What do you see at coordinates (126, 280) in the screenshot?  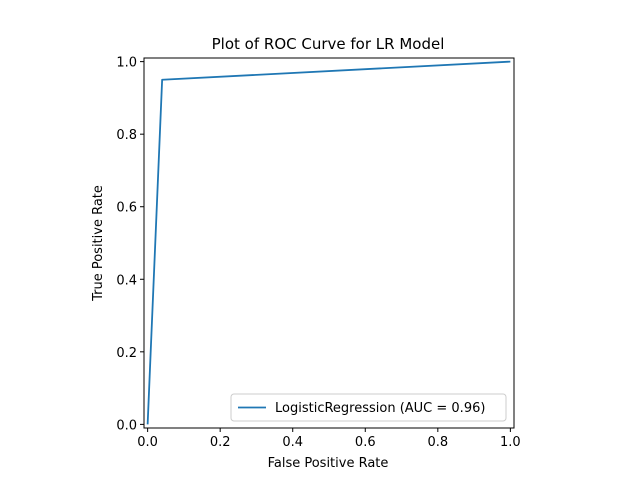 I see `y-tick-label: 0.4` at bounding box center [126, 280].